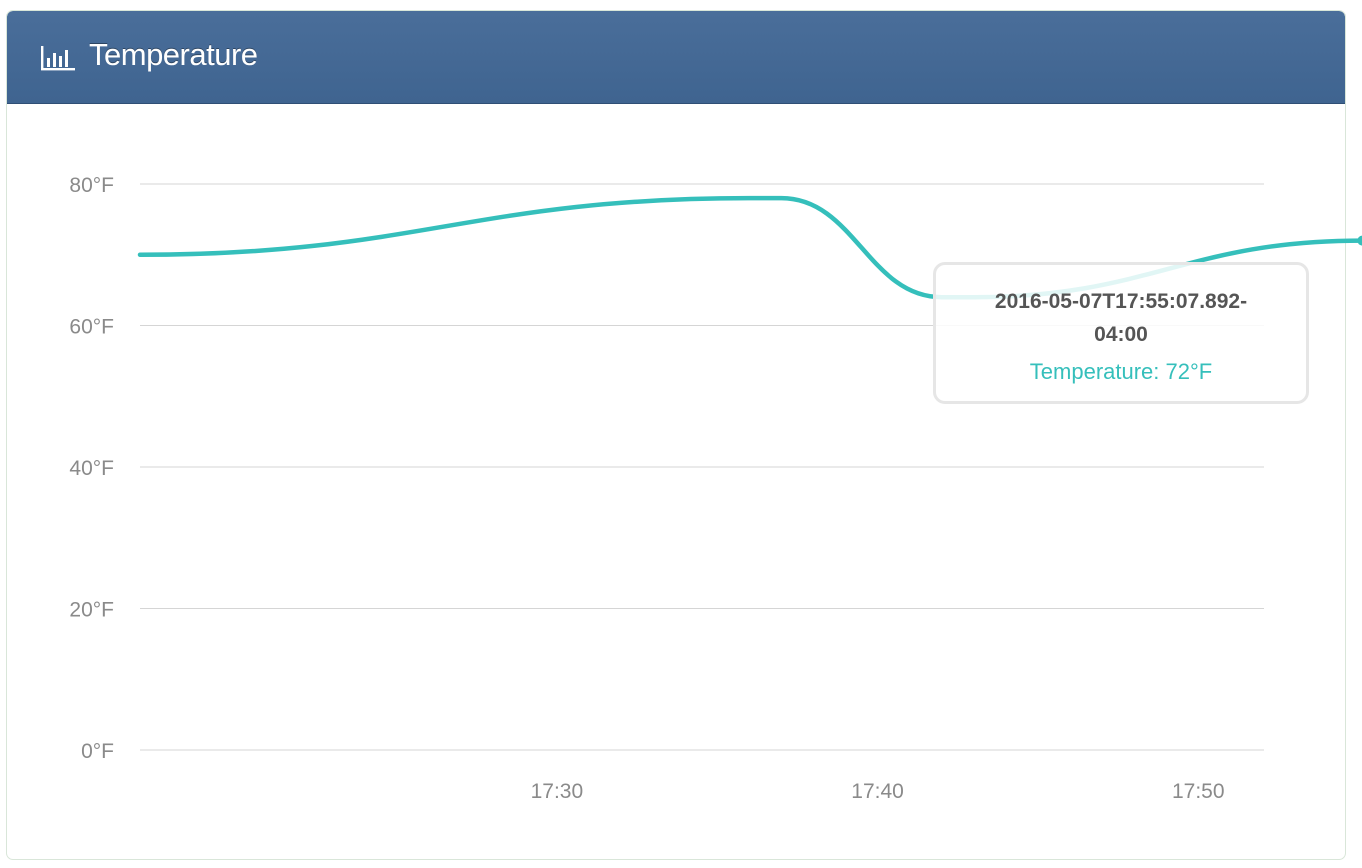  What do you see at coordinates (557, 791) in the screenshot?
I see `x-tick-label: 17:30` at bounding box center [557, 791].